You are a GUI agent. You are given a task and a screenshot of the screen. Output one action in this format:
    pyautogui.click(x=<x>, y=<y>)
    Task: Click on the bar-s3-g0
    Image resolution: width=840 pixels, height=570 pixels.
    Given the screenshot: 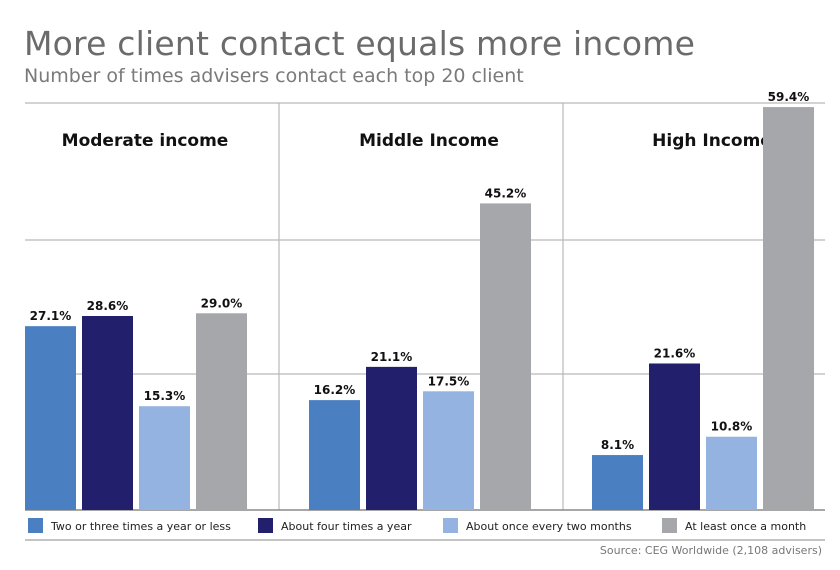 What is the action you would take?
    pyautogui.click(x=221, y=411)
    